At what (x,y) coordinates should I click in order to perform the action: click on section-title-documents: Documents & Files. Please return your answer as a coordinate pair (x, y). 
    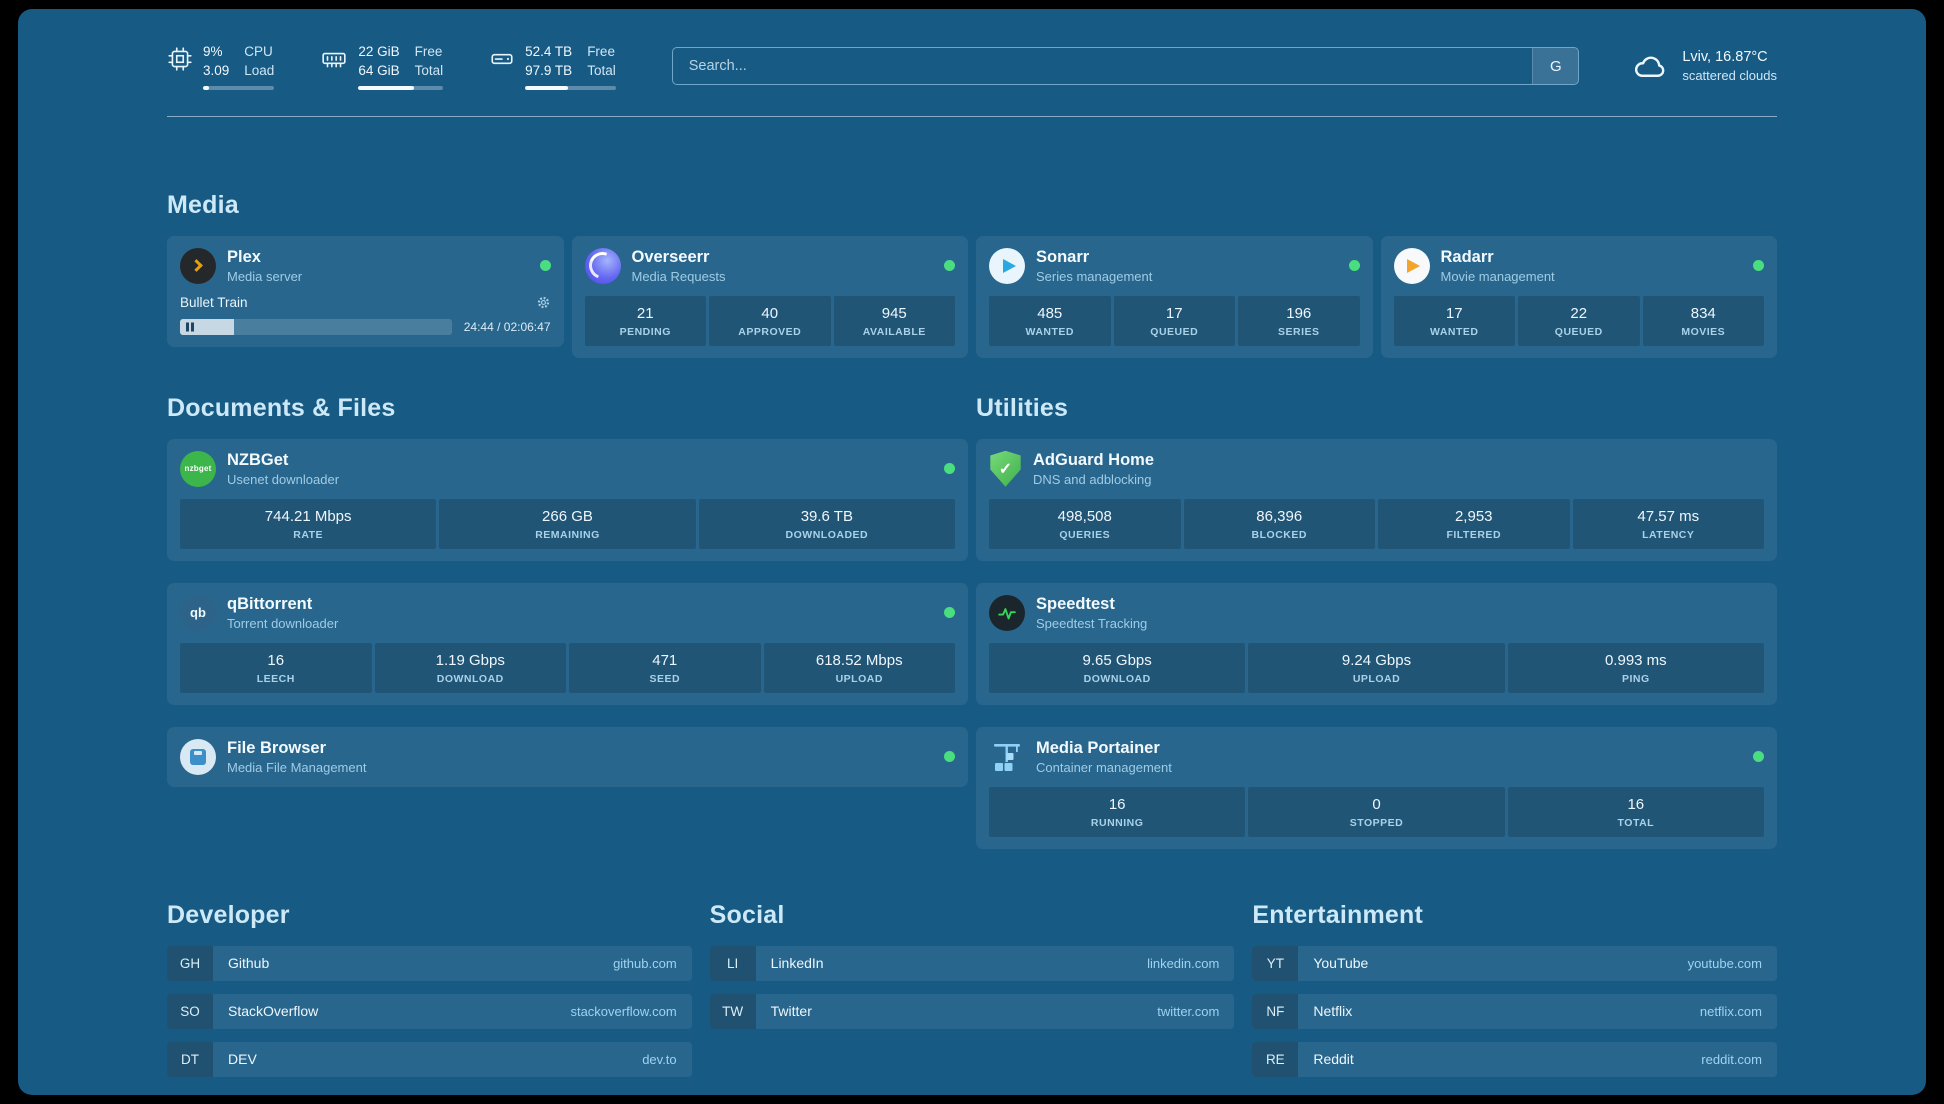
    Looking at the image, I should click on (281, 407).